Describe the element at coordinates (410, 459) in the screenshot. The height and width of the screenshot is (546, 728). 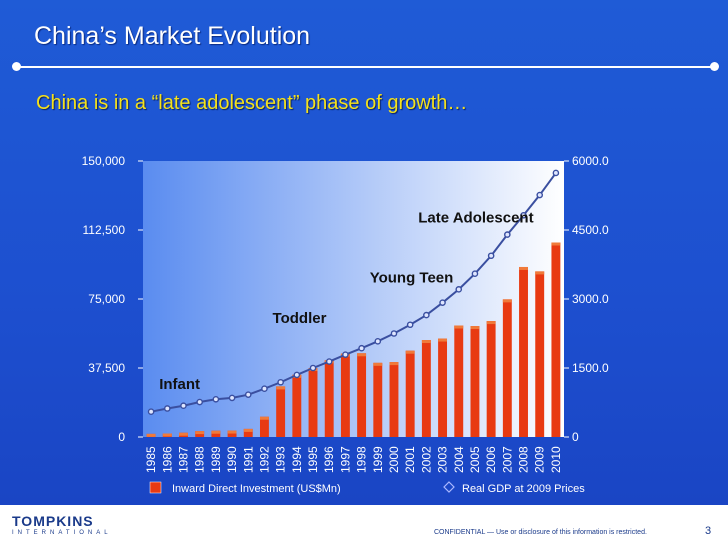
I see `x-tick-label: 2001` at that location.